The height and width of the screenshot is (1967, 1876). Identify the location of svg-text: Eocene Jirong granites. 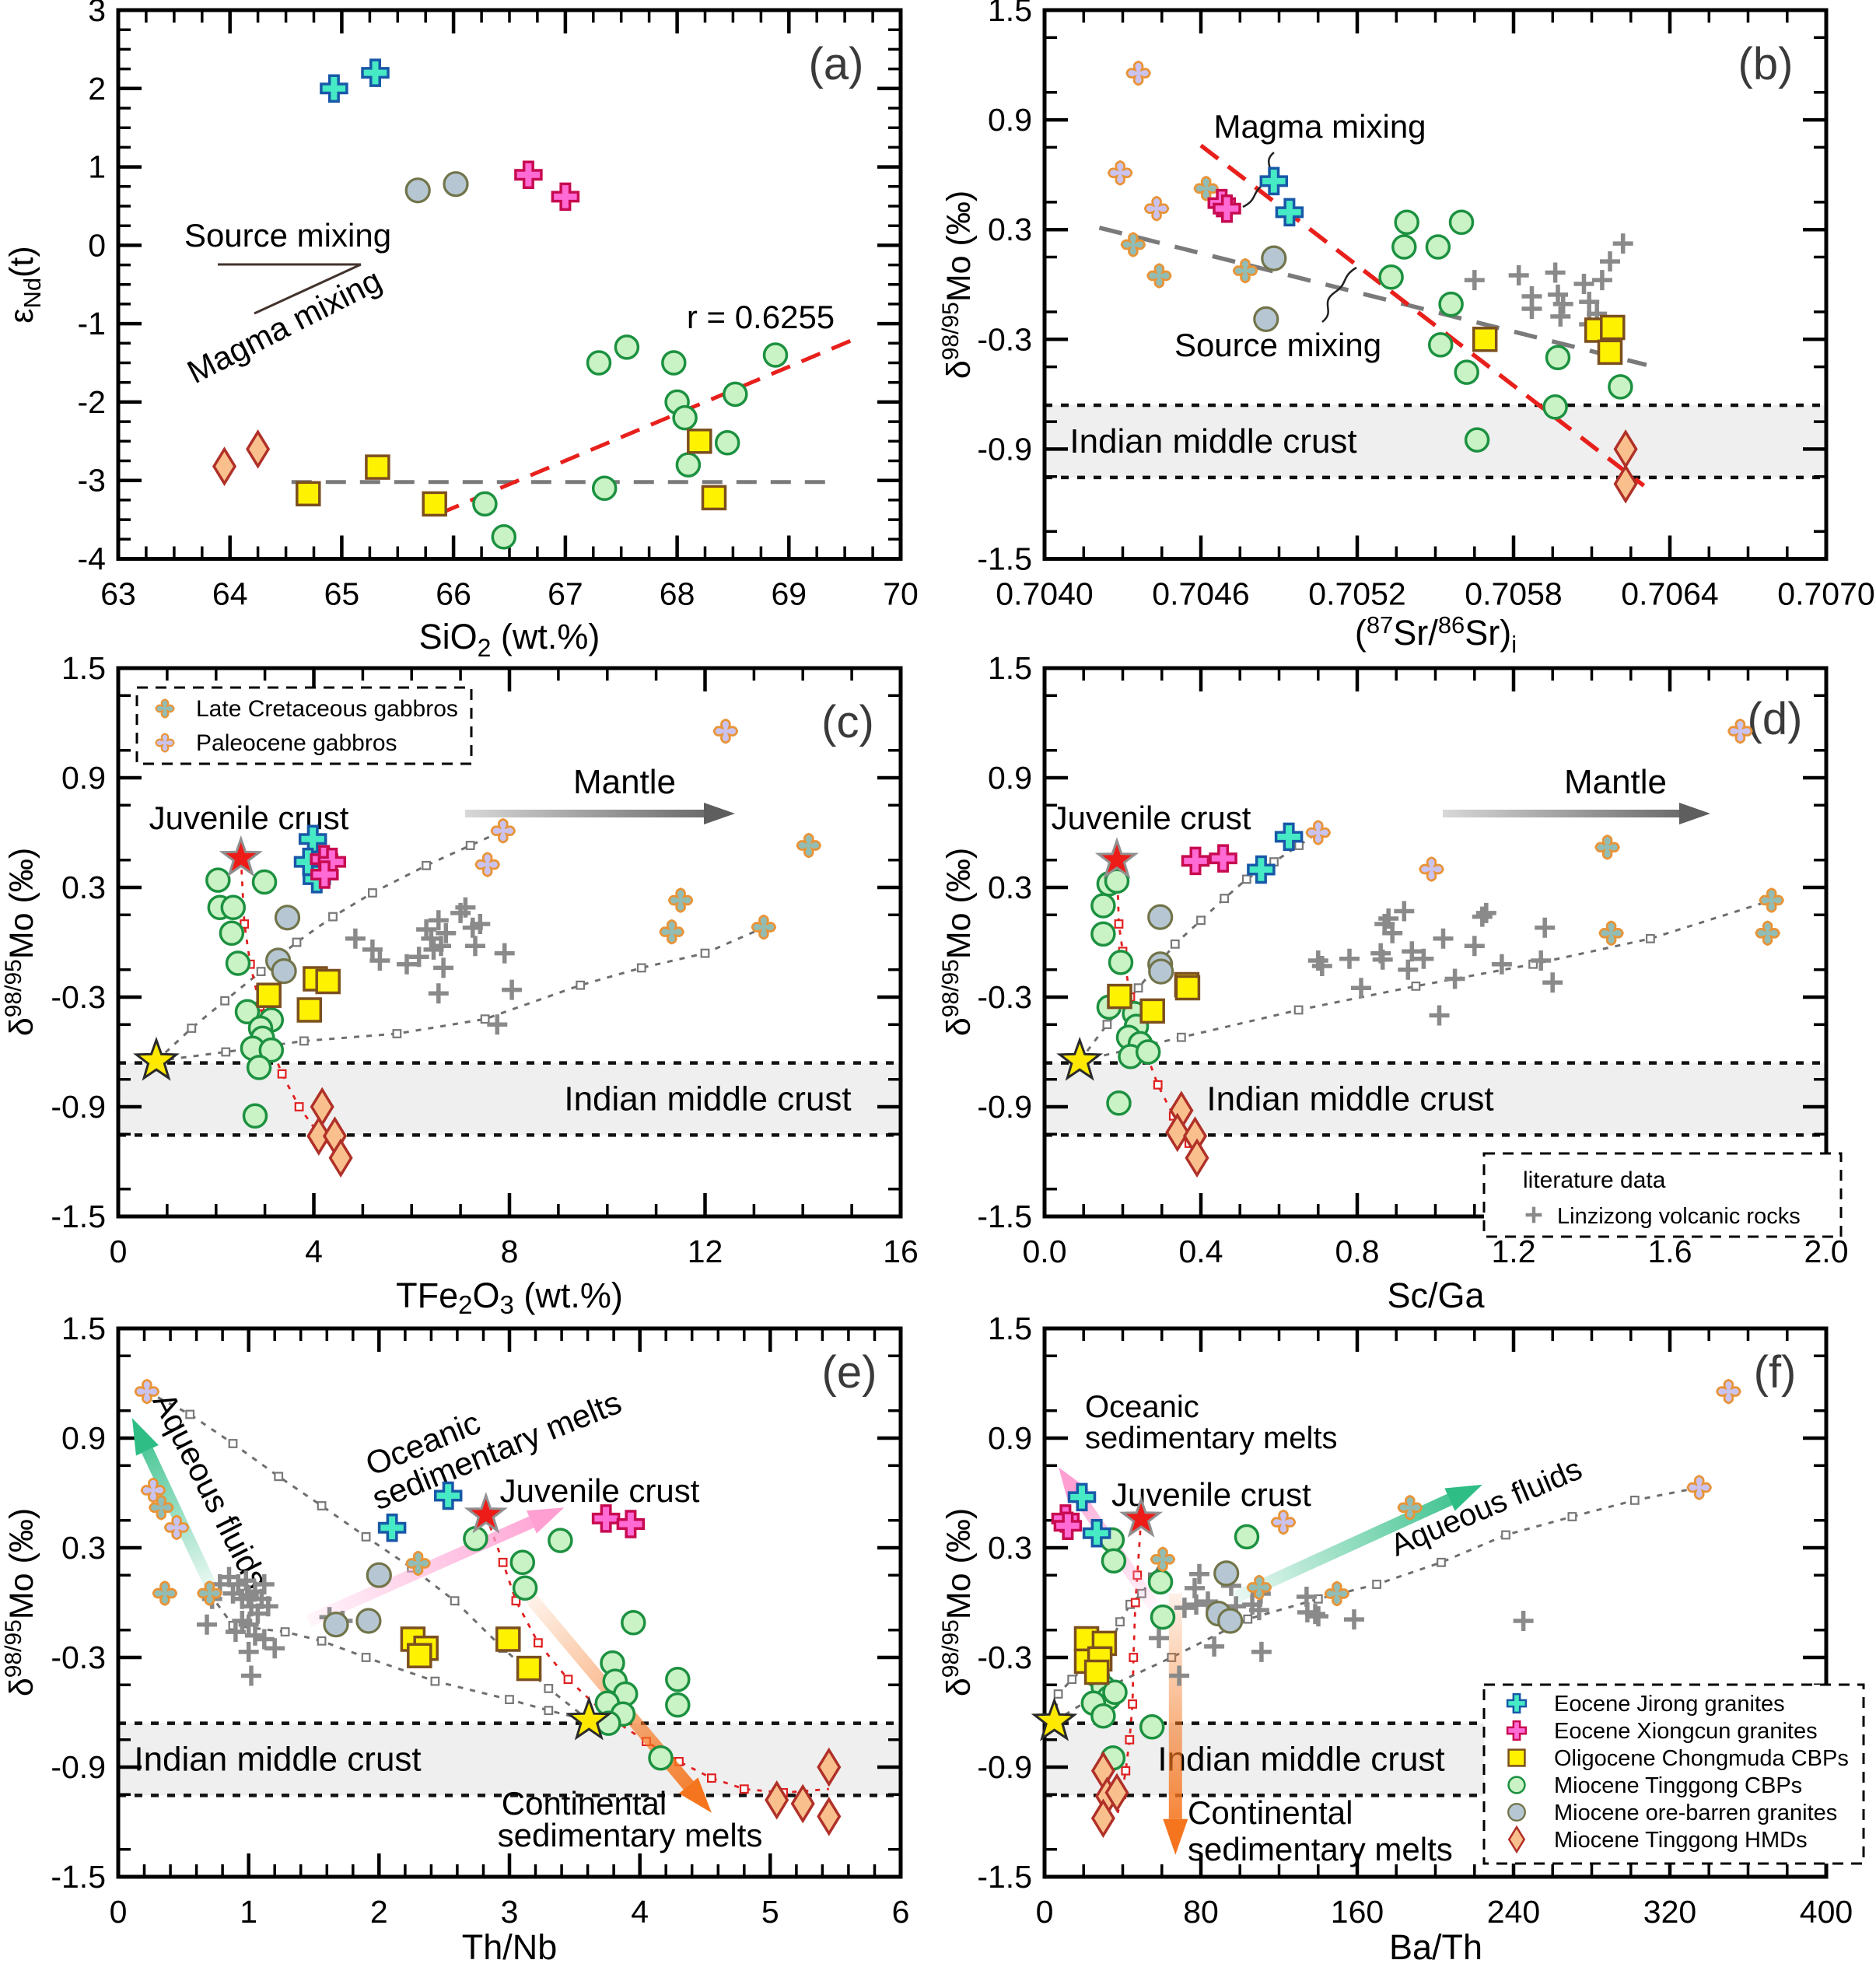
(1669, 1704).